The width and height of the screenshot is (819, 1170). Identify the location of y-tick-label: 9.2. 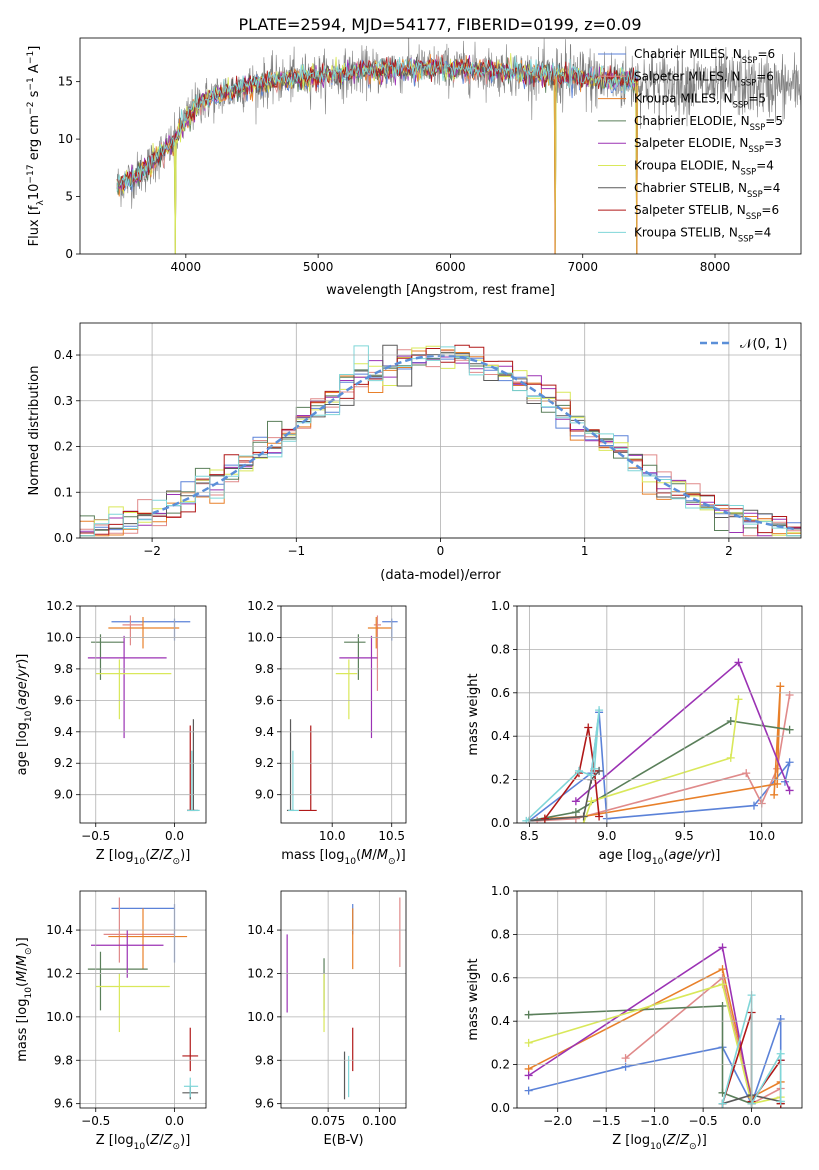
(264, 763).